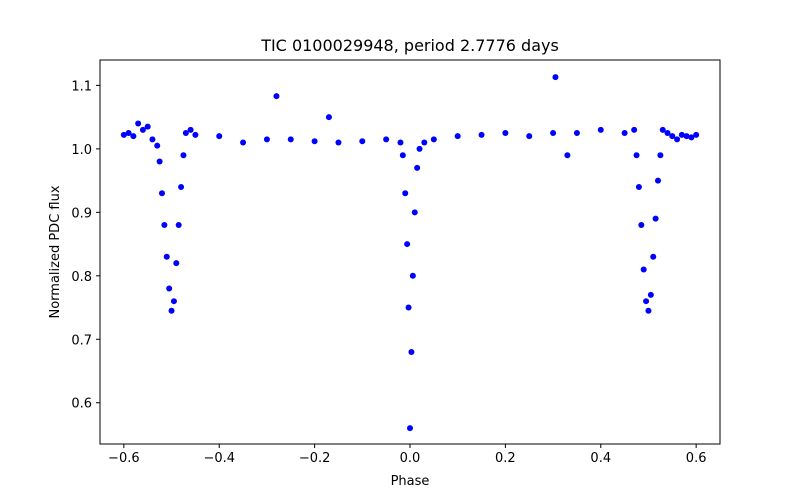 This screenshot has height=500, width=800. I want to click on x-tick-label: −0.6, so click(124, 458).